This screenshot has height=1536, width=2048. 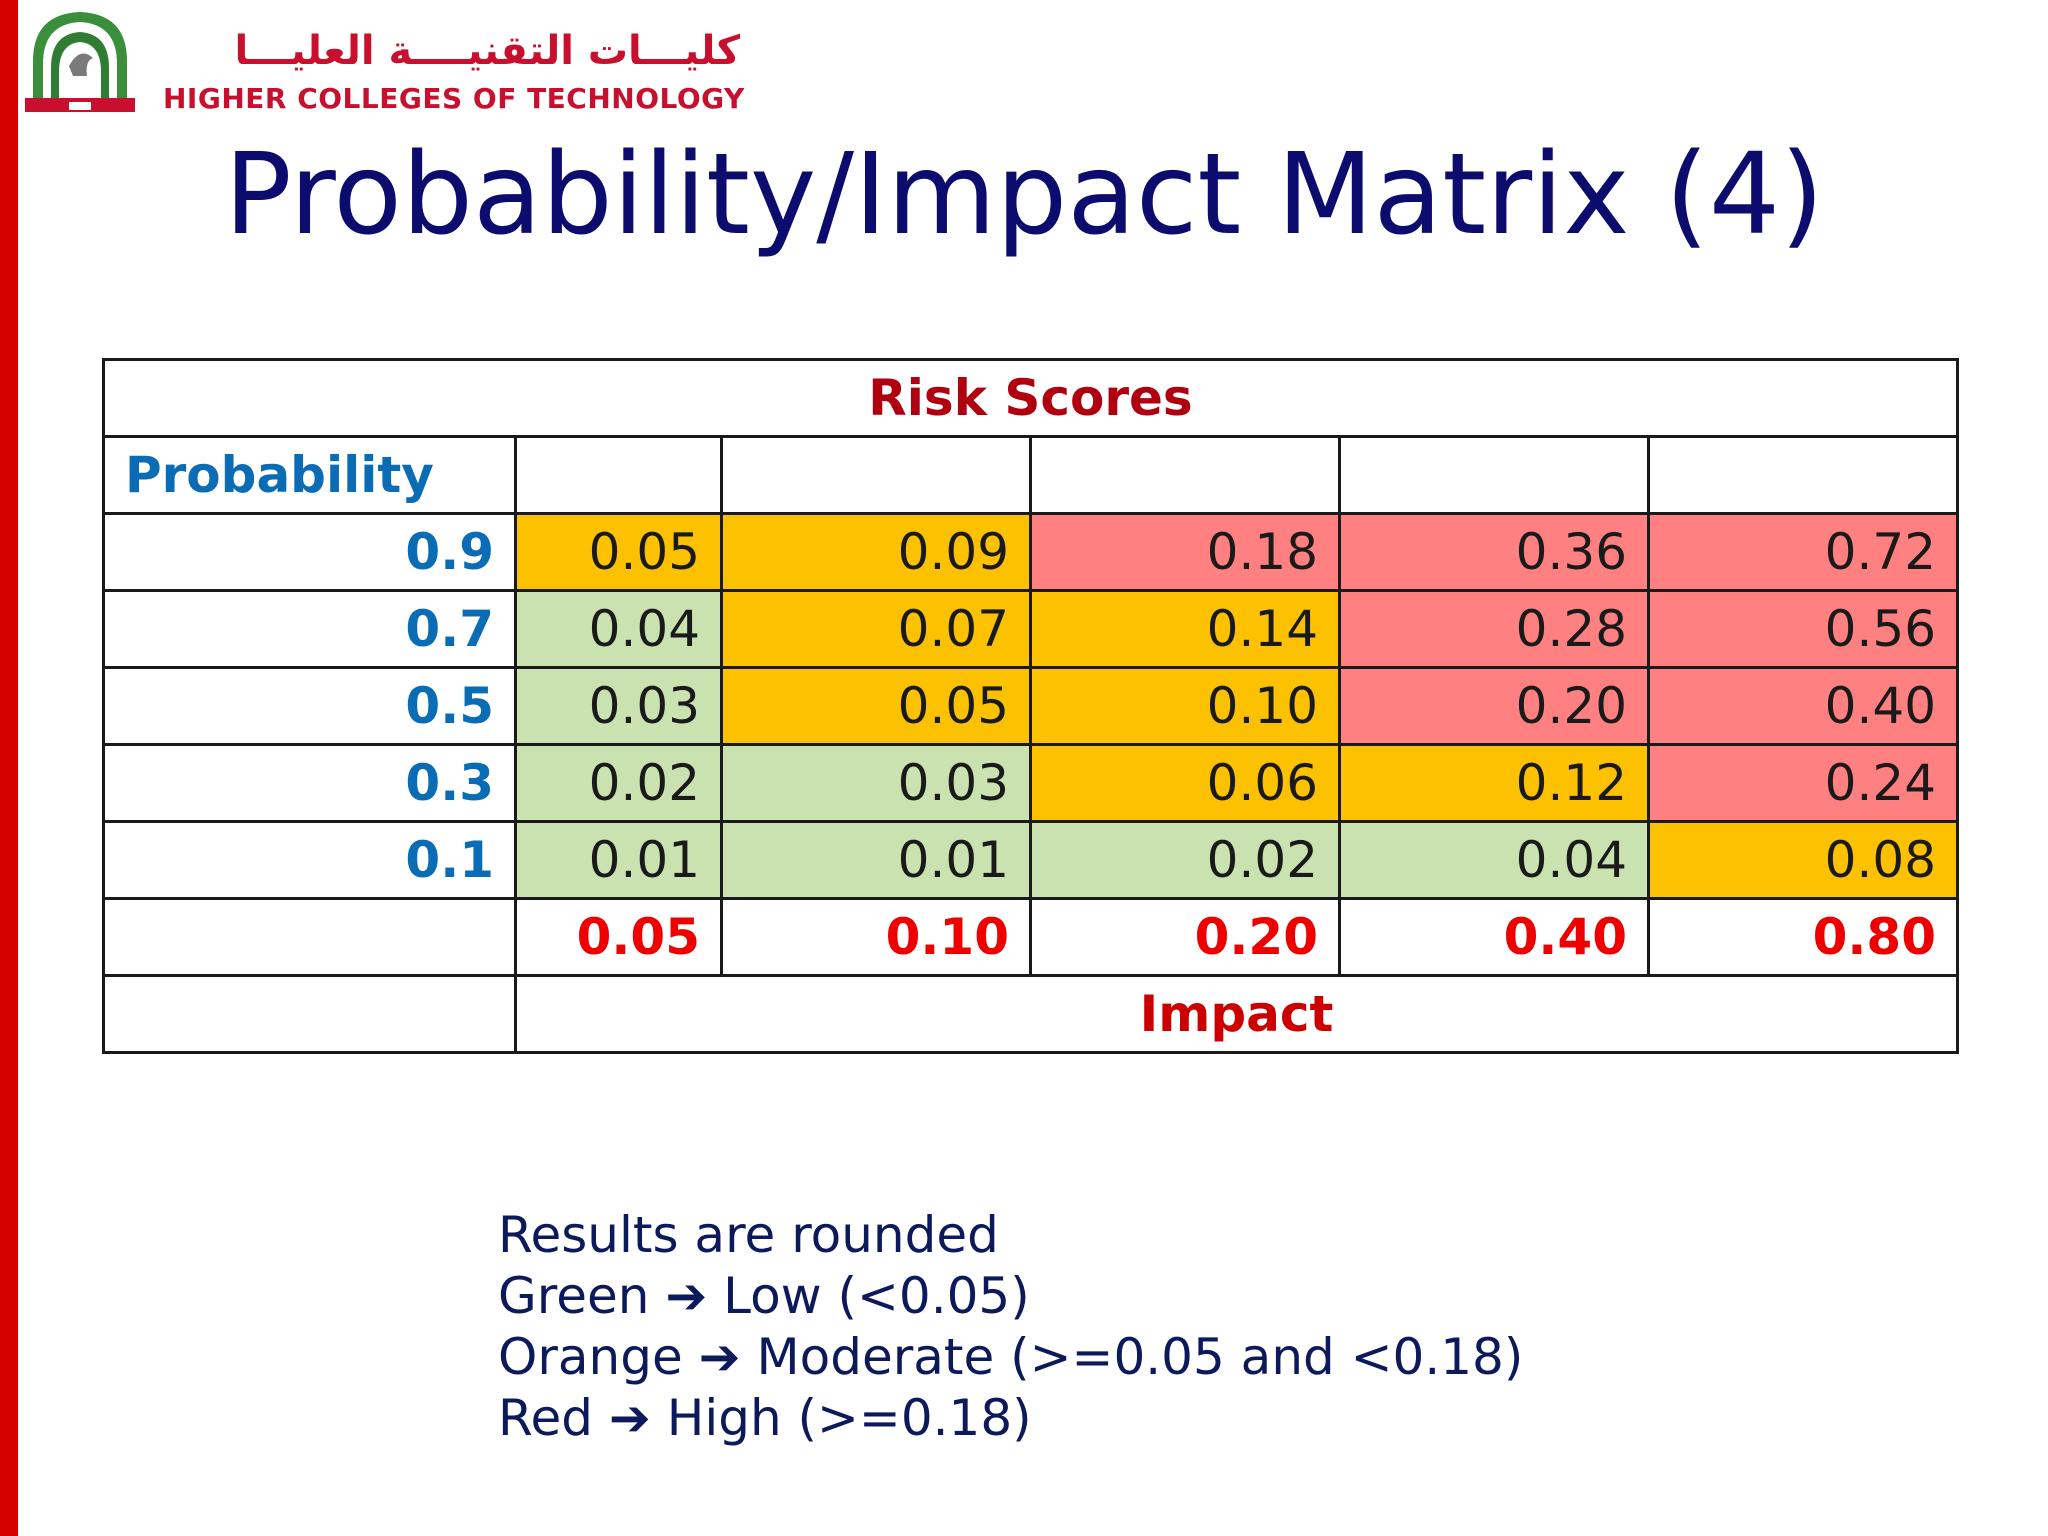 What do you see at coordinates (487, 51) in the screenshot?
I see `logo-arabic-text: كليـــات التقنيــــة العليـــا` at bounding box center [487, 51].